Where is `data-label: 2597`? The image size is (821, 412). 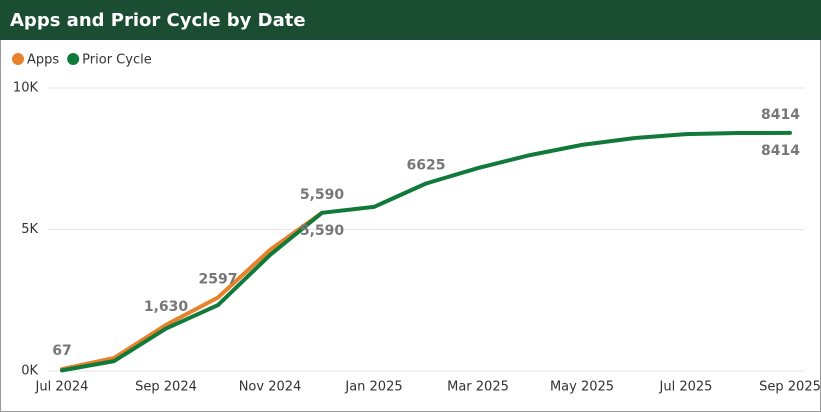
data-label: 2597 is located at coordinates (218, 280).